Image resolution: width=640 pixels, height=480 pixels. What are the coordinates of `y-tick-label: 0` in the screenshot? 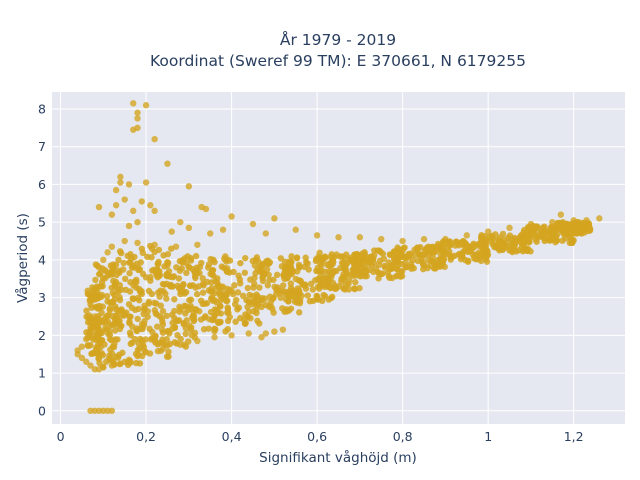 It's located at (42, 410).